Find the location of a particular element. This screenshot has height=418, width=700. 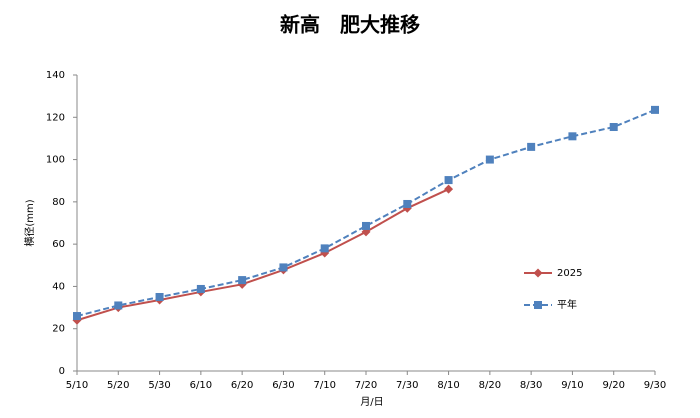

x-tick-label: 8/20 is located at coordinates (490, 385).